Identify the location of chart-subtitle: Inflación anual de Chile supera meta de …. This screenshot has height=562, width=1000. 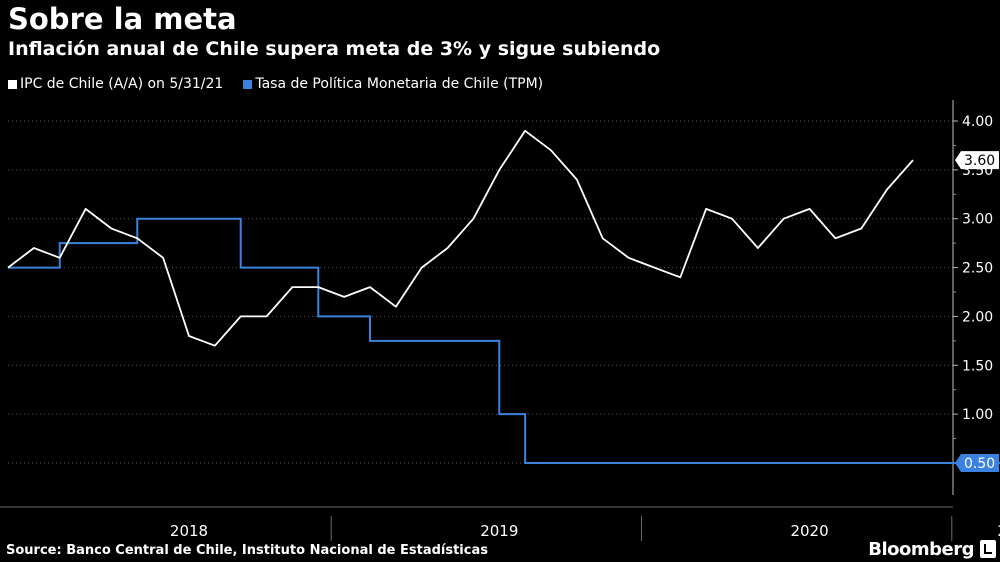
(334, 49).